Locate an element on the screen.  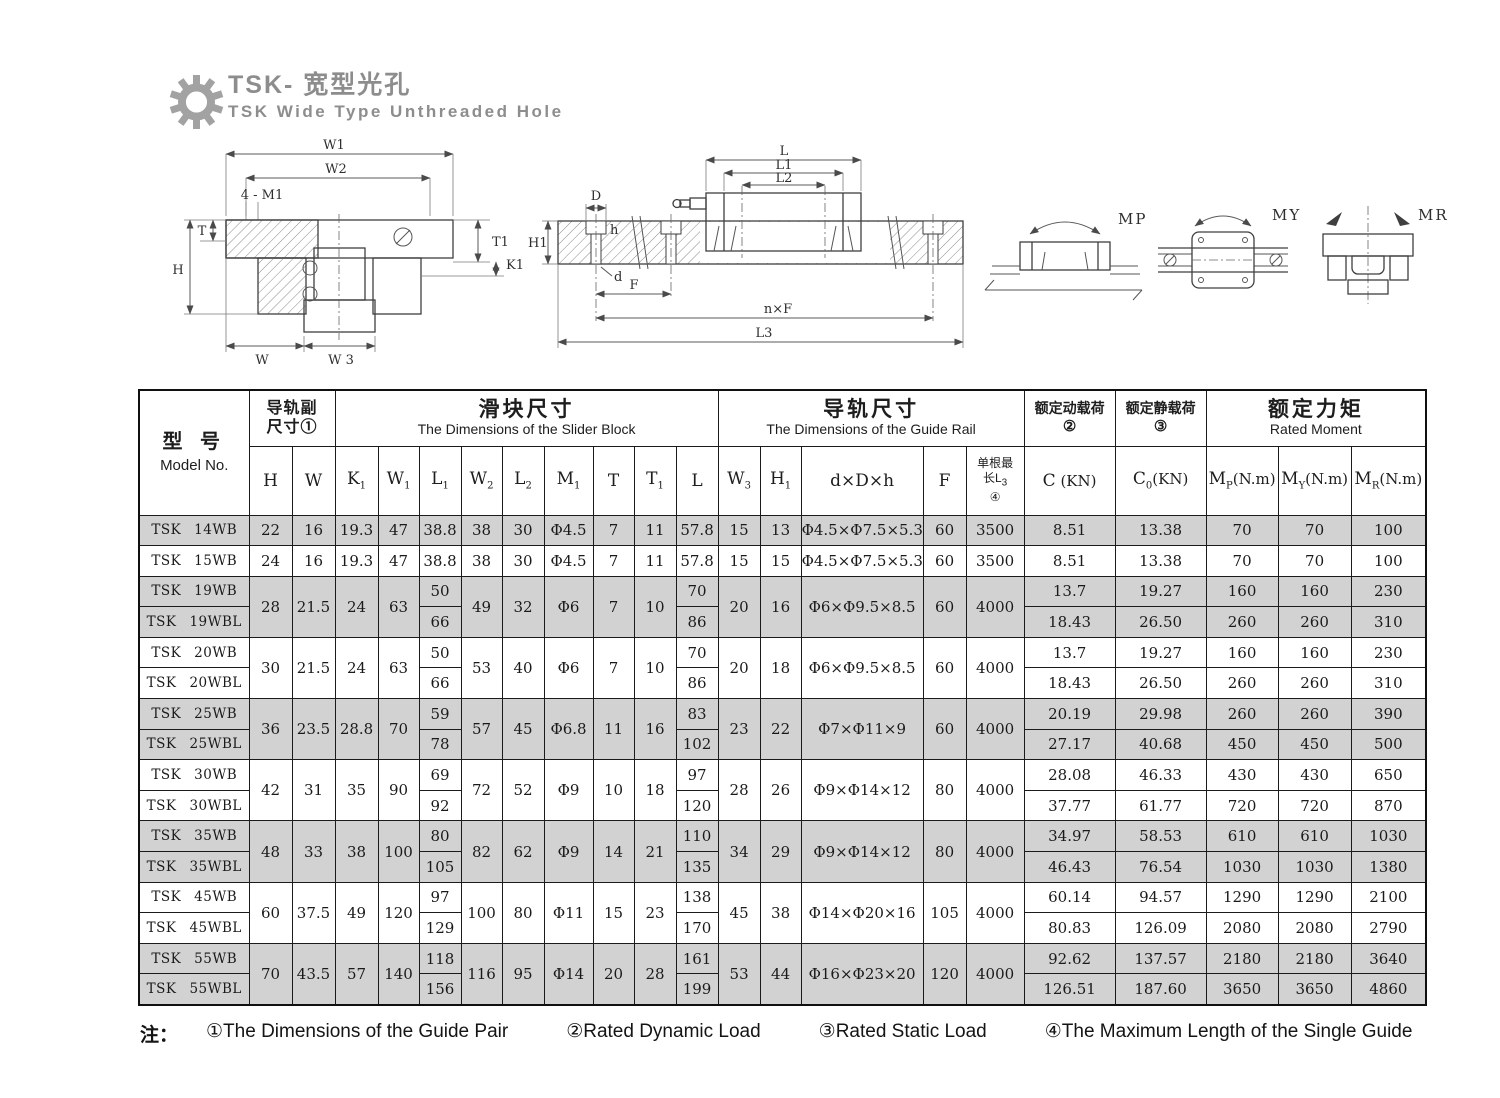
cell-W3: 20 is located at coordinates (739, 668).